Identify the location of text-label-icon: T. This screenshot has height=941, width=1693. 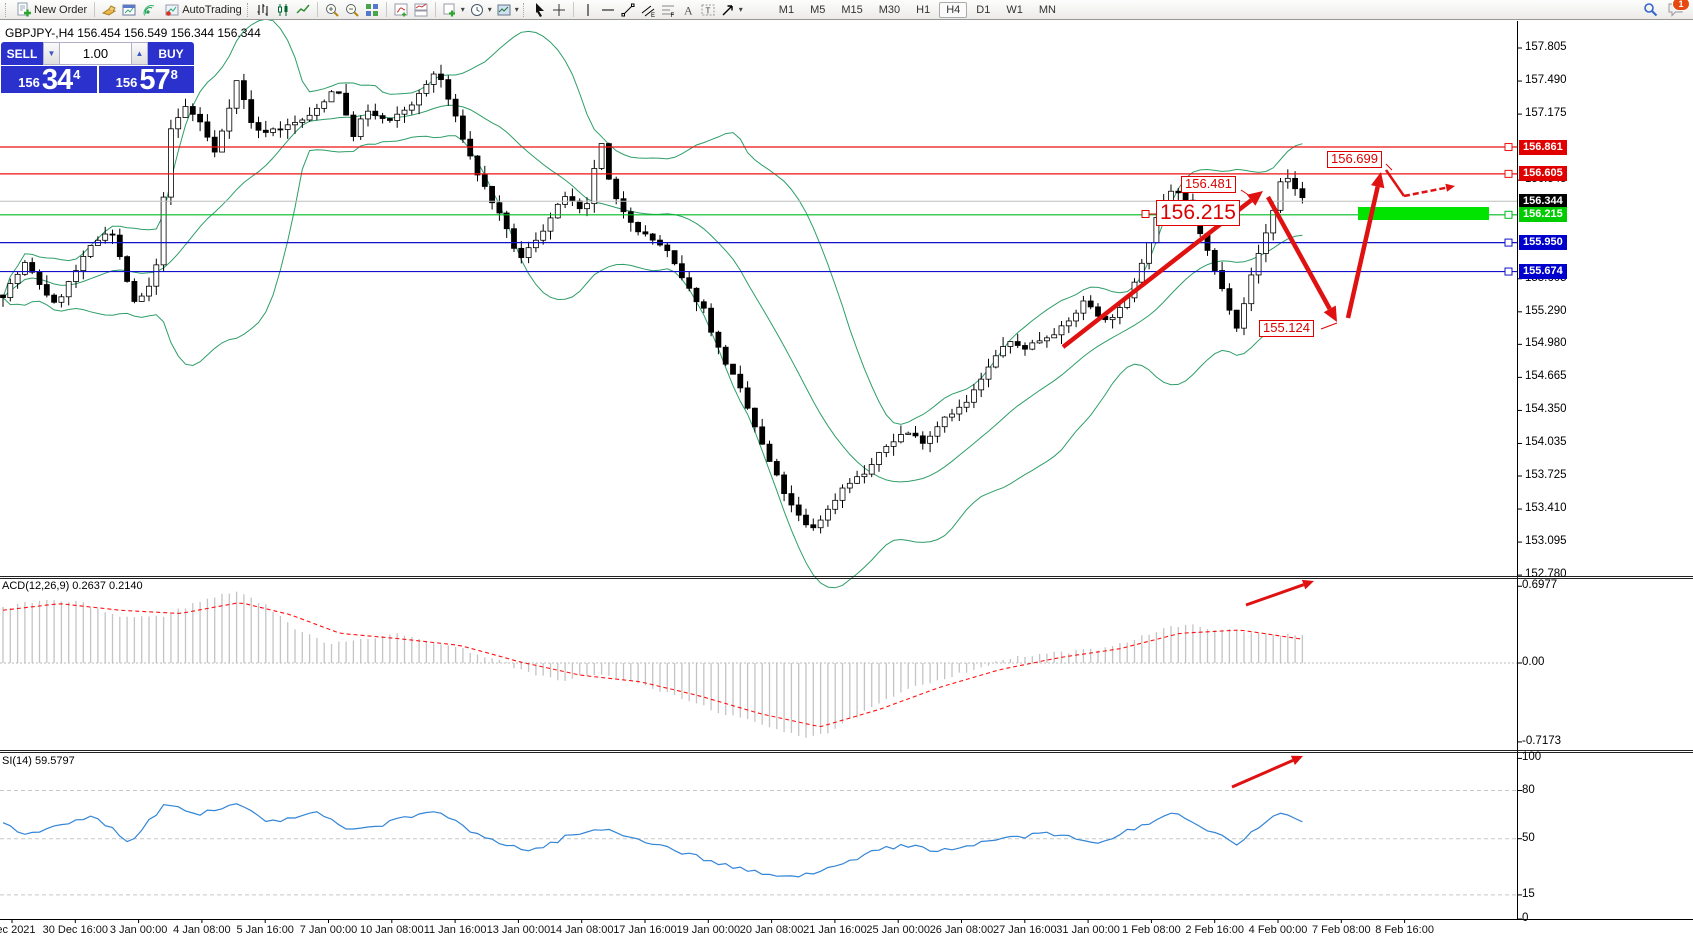
(708, 10).